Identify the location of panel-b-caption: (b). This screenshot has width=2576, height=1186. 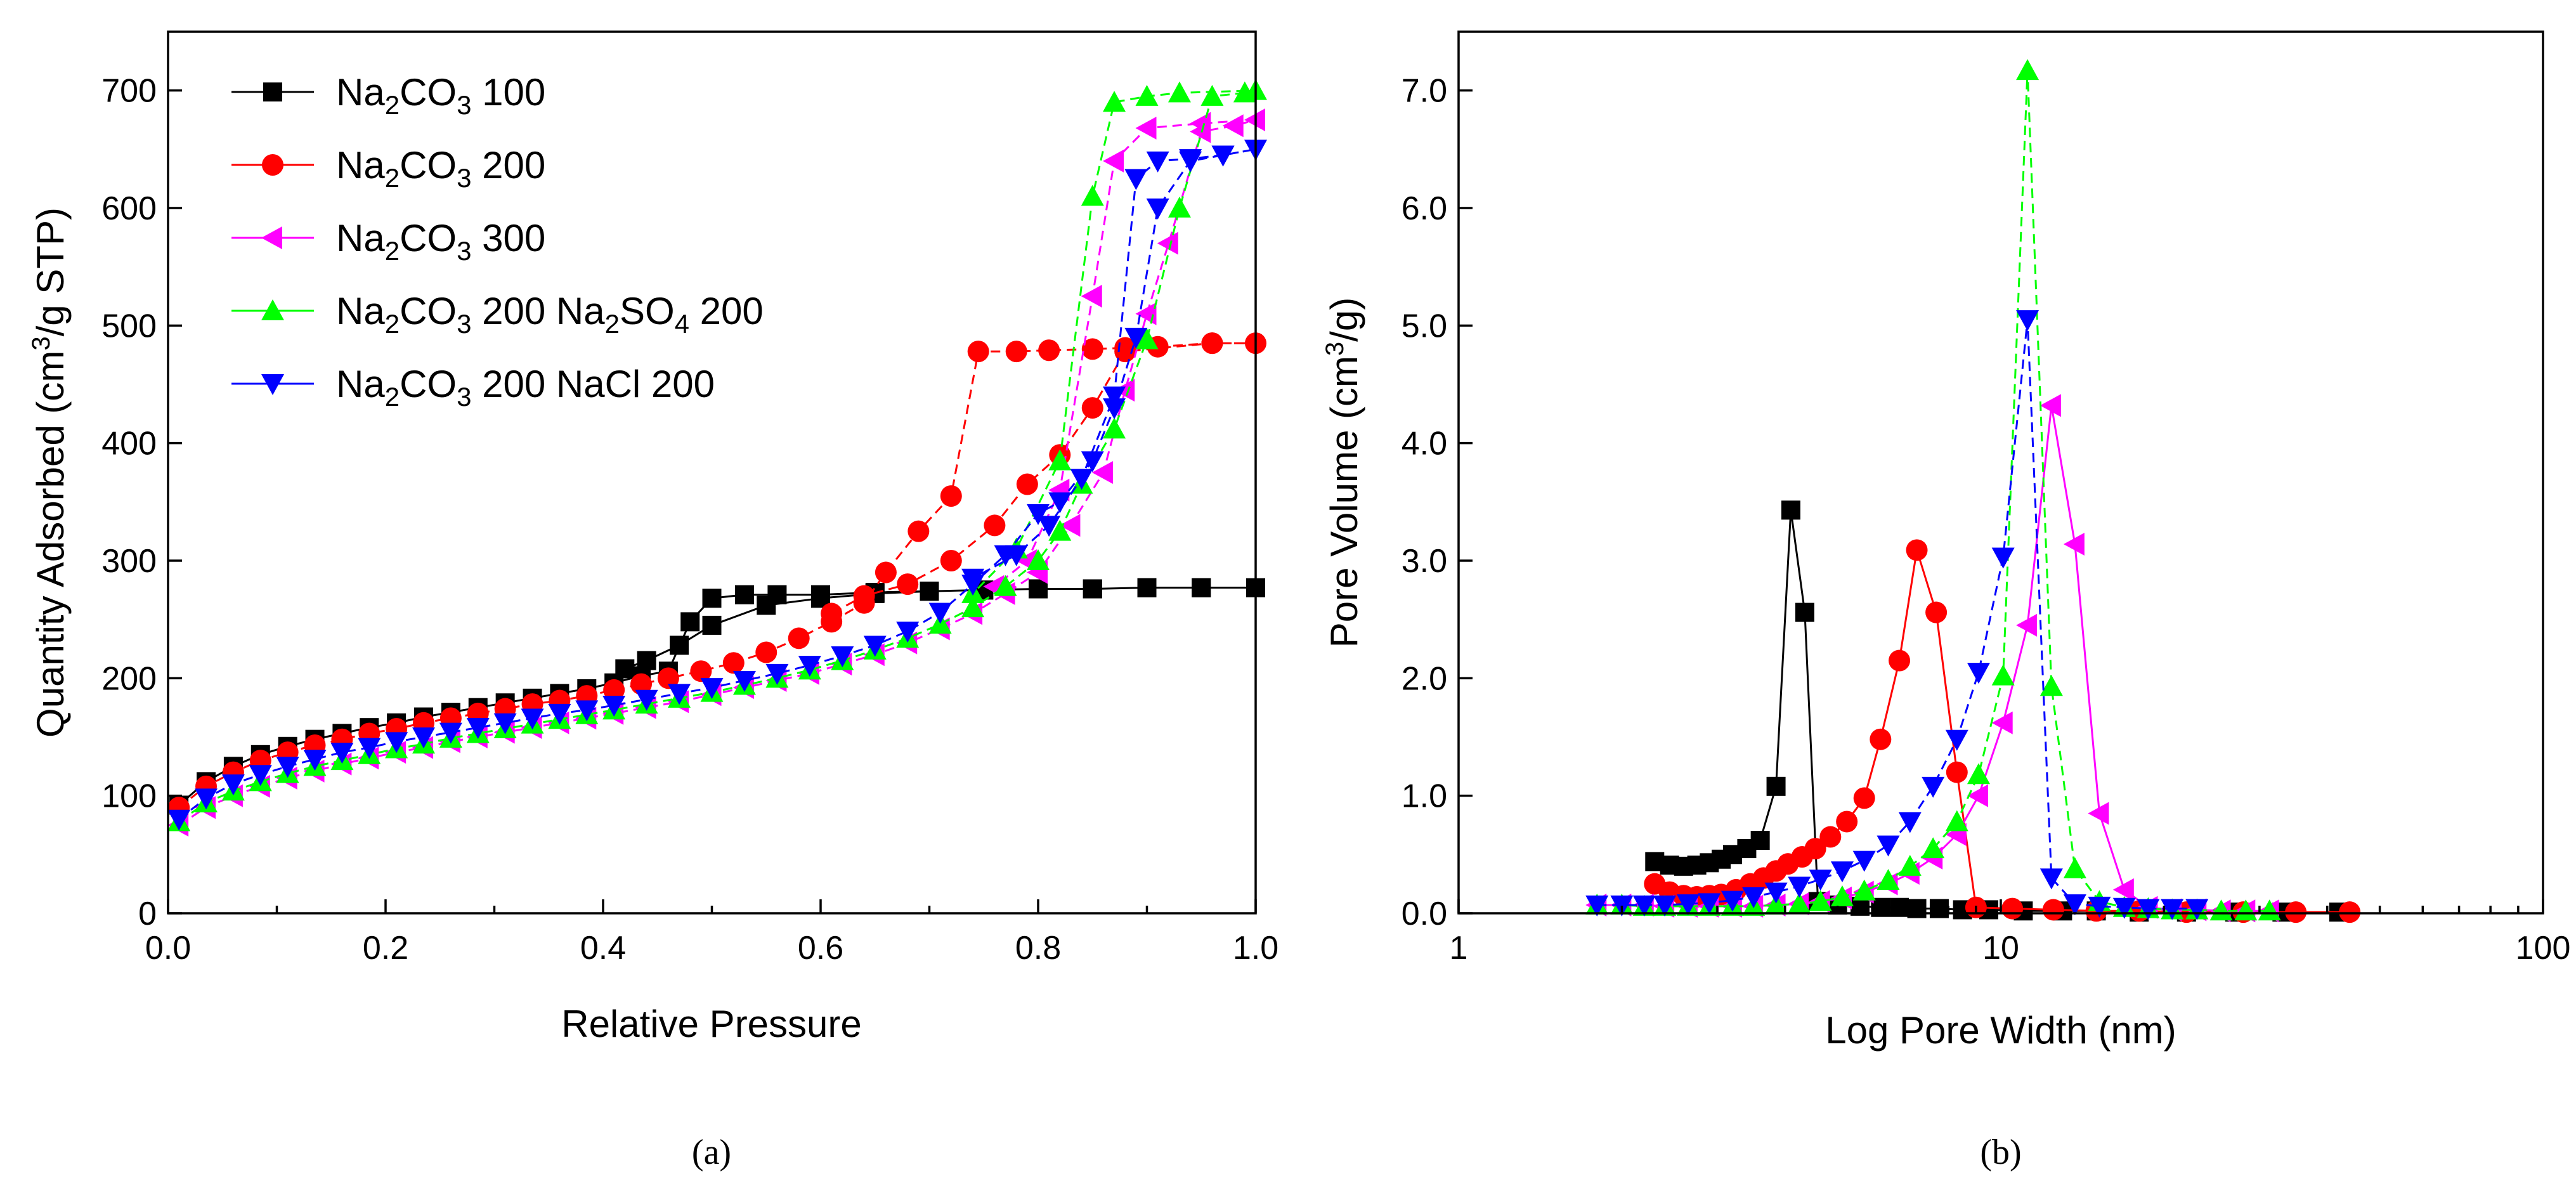
(2000, 1153).